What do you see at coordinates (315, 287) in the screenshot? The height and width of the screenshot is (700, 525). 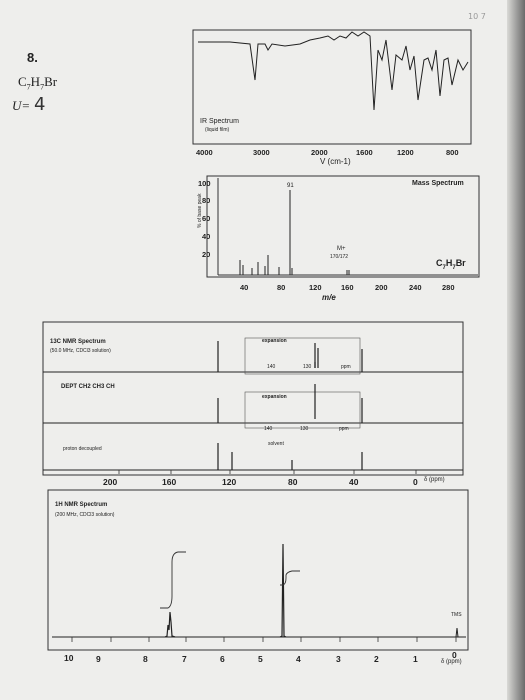 I see `ms-xtick: 120` at bounding box center [315, 287].